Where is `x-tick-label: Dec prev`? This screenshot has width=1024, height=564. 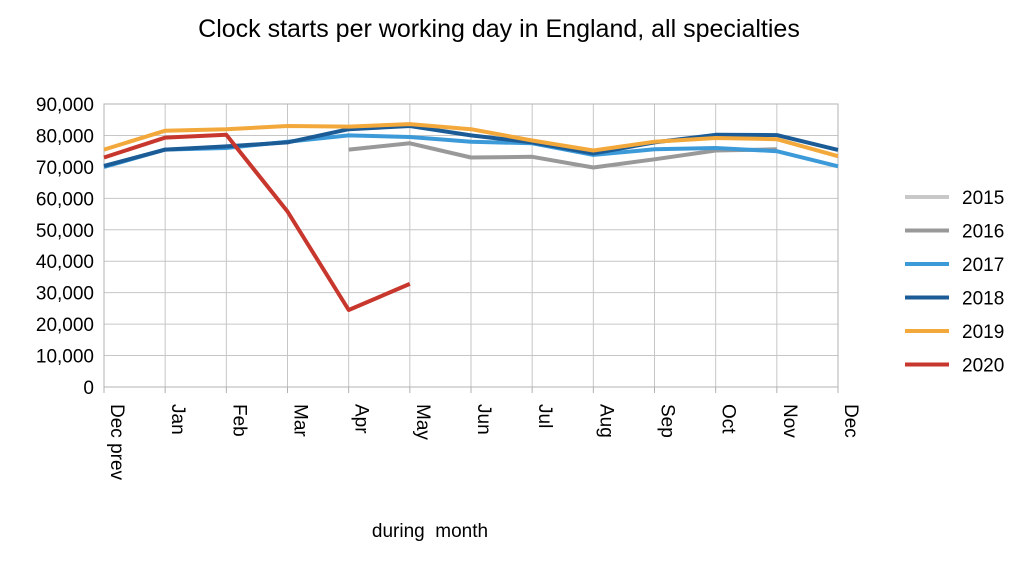 x-tick-label: Dec prev is located at coordinates (116, 442).